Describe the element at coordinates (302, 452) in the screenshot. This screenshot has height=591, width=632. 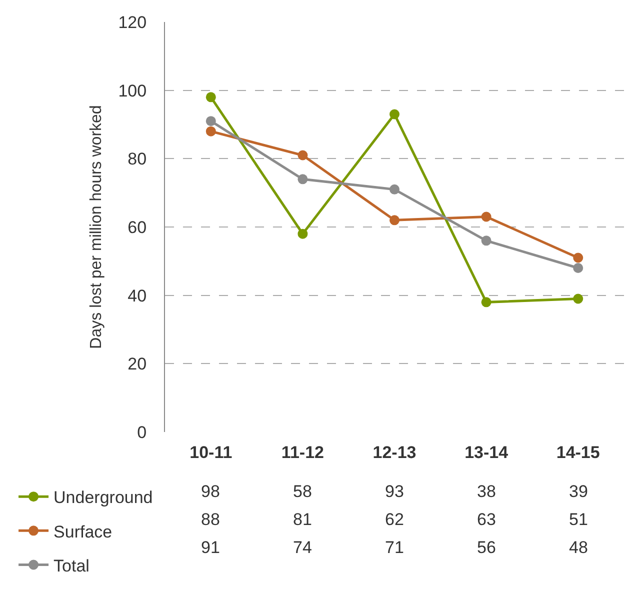
I see `x-tick-label: 11-12` at that location.